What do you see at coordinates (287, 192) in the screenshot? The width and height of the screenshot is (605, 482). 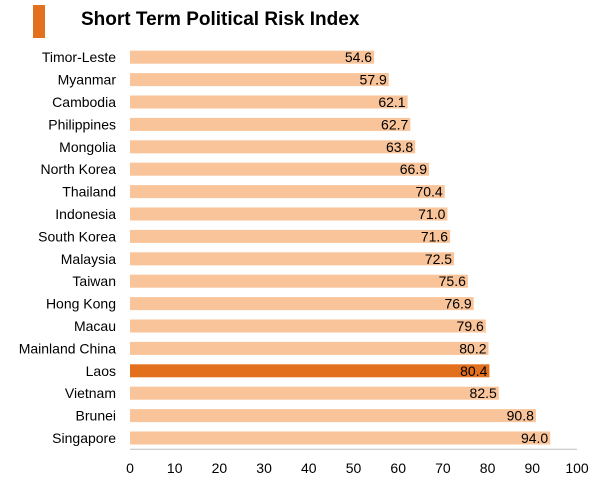 I see `bar-thailand` at bounding box center [287, 192].